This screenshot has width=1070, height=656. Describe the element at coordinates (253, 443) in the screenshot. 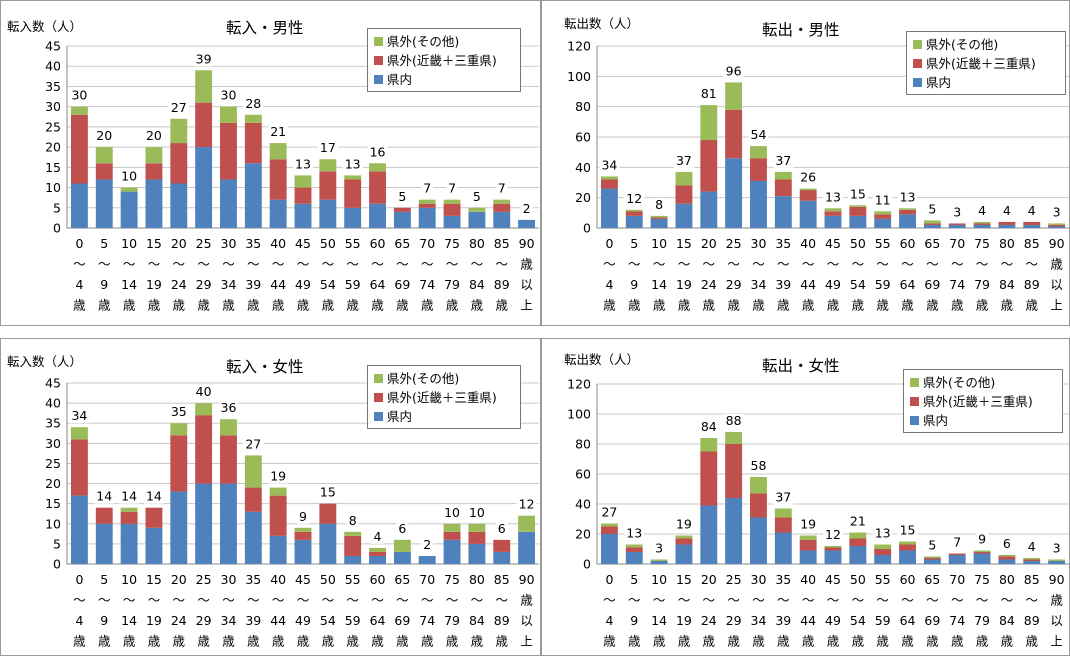

I see `data-label-total: 27` at that location.